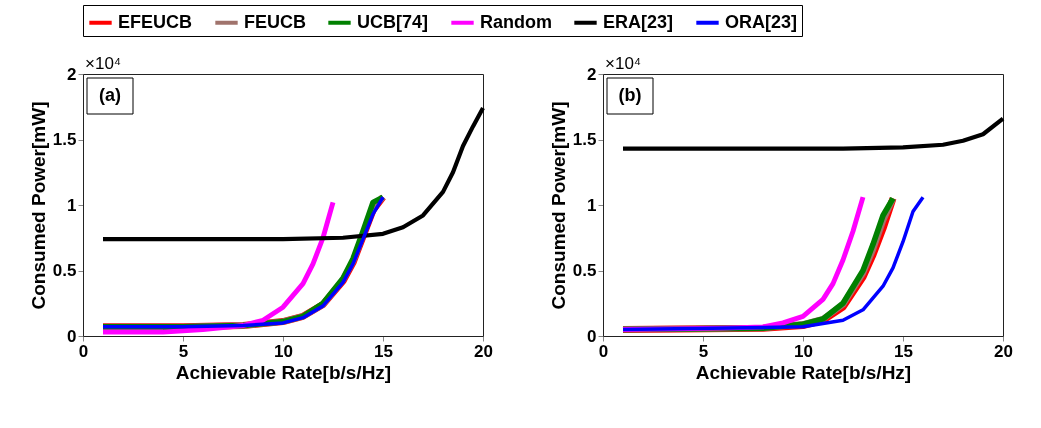 The height and width of the screenshot is (428, 1041). Describe the element at coordinates (155, 21) in the screenshot. I see `legend-label: EFEUCB` at that location.